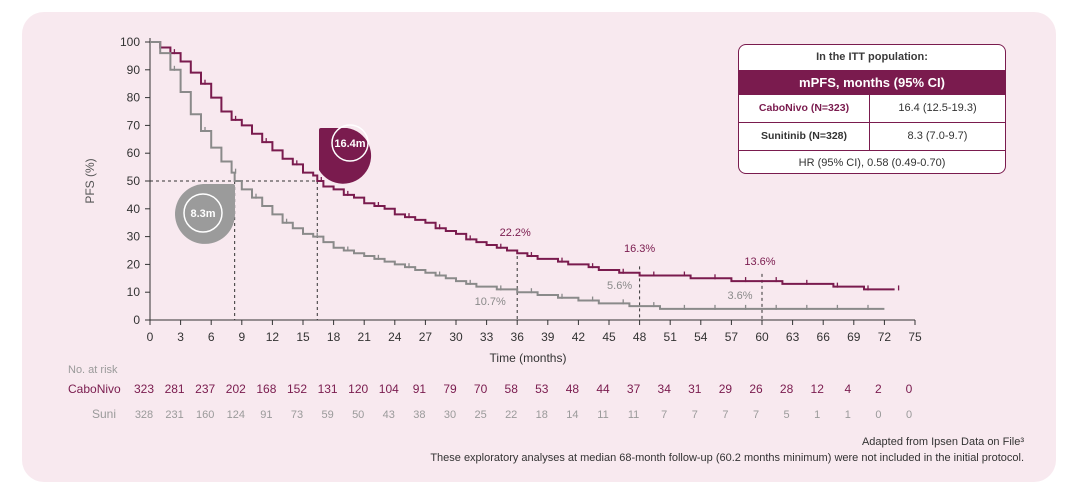 The image size is (1080, 492). What do you see at coordinates (872, 163) in the screenshot?
I see `legend-hr: HR (95% CI), 0.58 (0.49-0.70)` at bounding box center [872, 163].